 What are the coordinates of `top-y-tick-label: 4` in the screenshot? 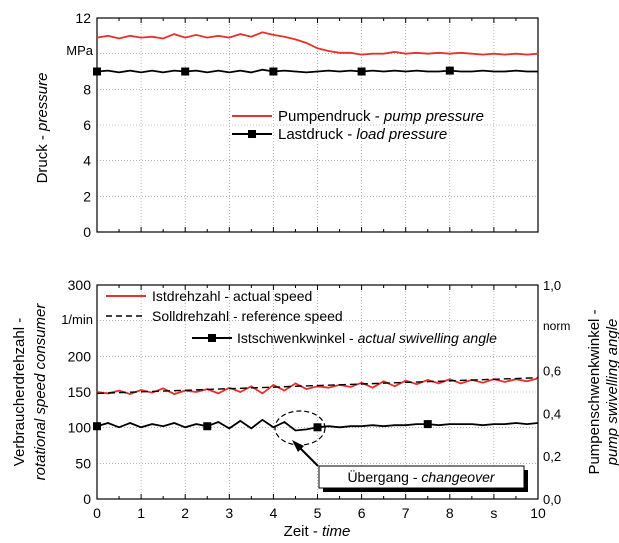 It's located at (87, 161).